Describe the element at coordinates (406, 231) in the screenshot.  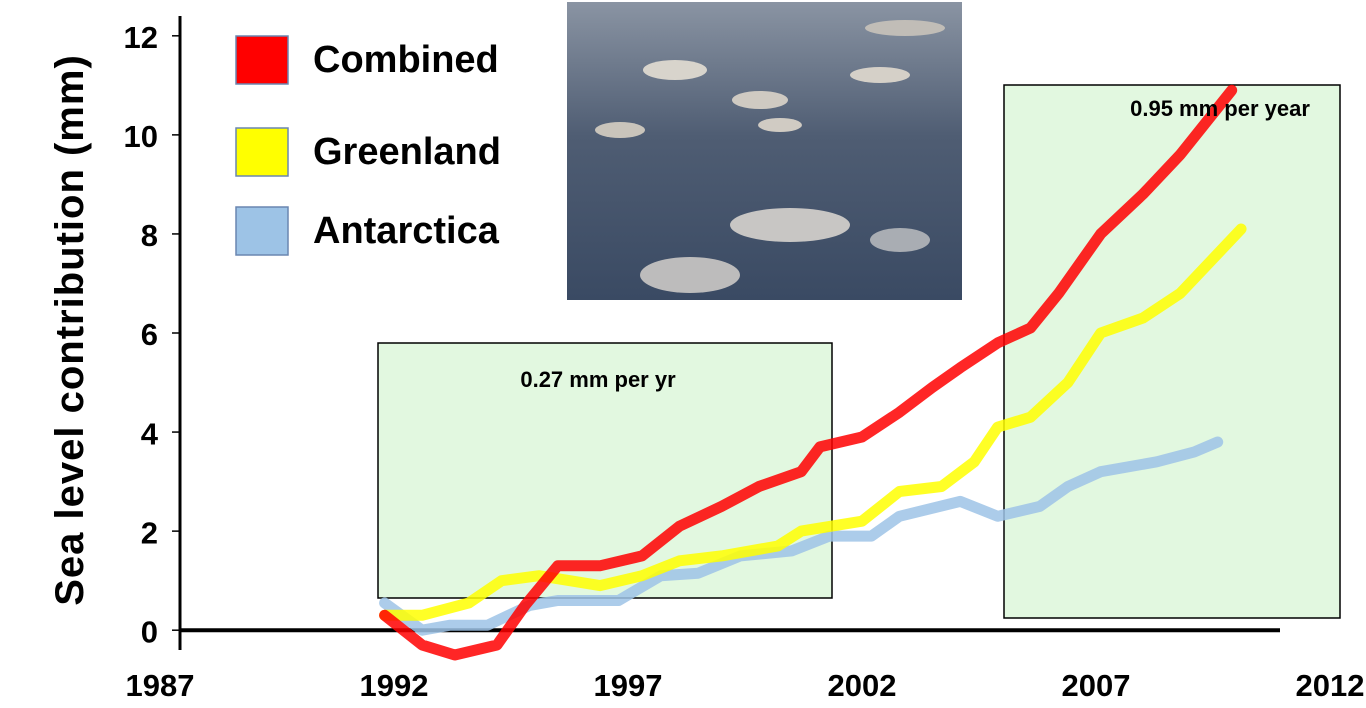
I see `legend-label: Antarctica` at that location.